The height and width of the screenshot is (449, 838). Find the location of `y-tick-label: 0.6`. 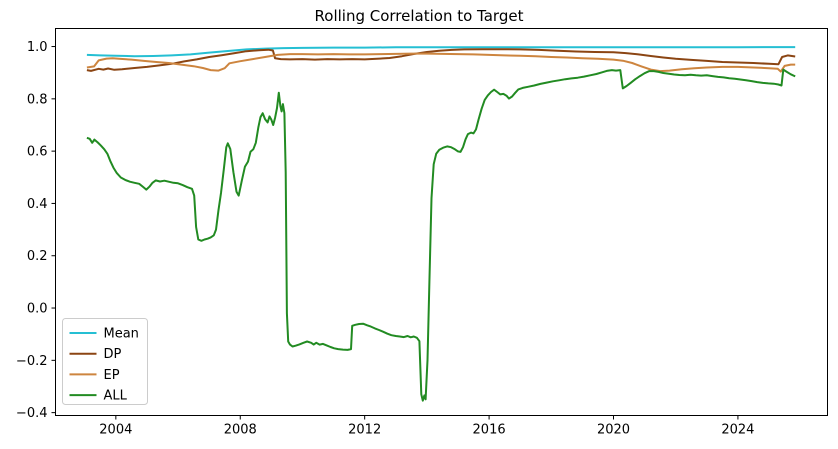

y-tick-label: 0.6 is located at coordinates (37, 152).